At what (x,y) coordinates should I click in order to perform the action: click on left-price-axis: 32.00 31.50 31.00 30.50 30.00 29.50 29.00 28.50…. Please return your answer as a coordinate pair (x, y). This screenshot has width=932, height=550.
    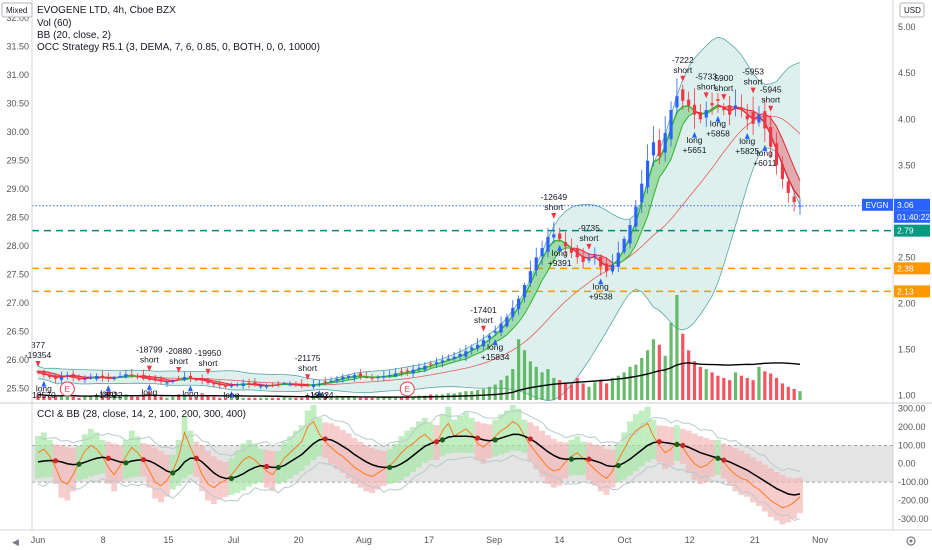
    Looking at the image, I should click on (17, 203).